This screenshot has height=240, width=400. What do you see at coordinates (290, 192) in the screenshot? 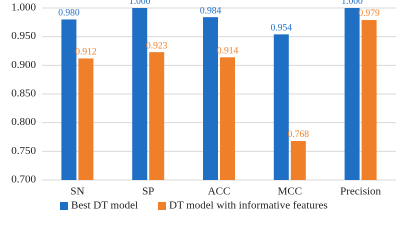
I see `x-tick-label: MCC` at bounding box center [290, 192].